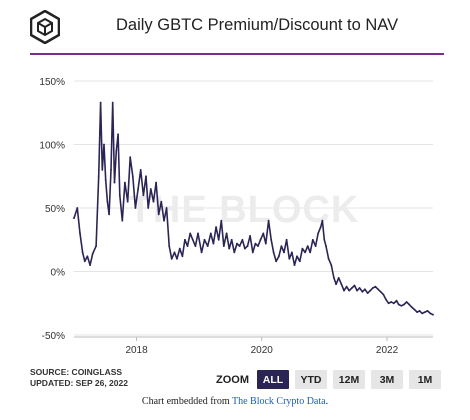 Image resolution: width=470 pixels, height=420 pixels. What do you see at coordinates (328, 379) in the screenshot?
I see `zoom-controls: ZOOM ALL YTD 12M 3M 1M` at bounding box center [328, 379].